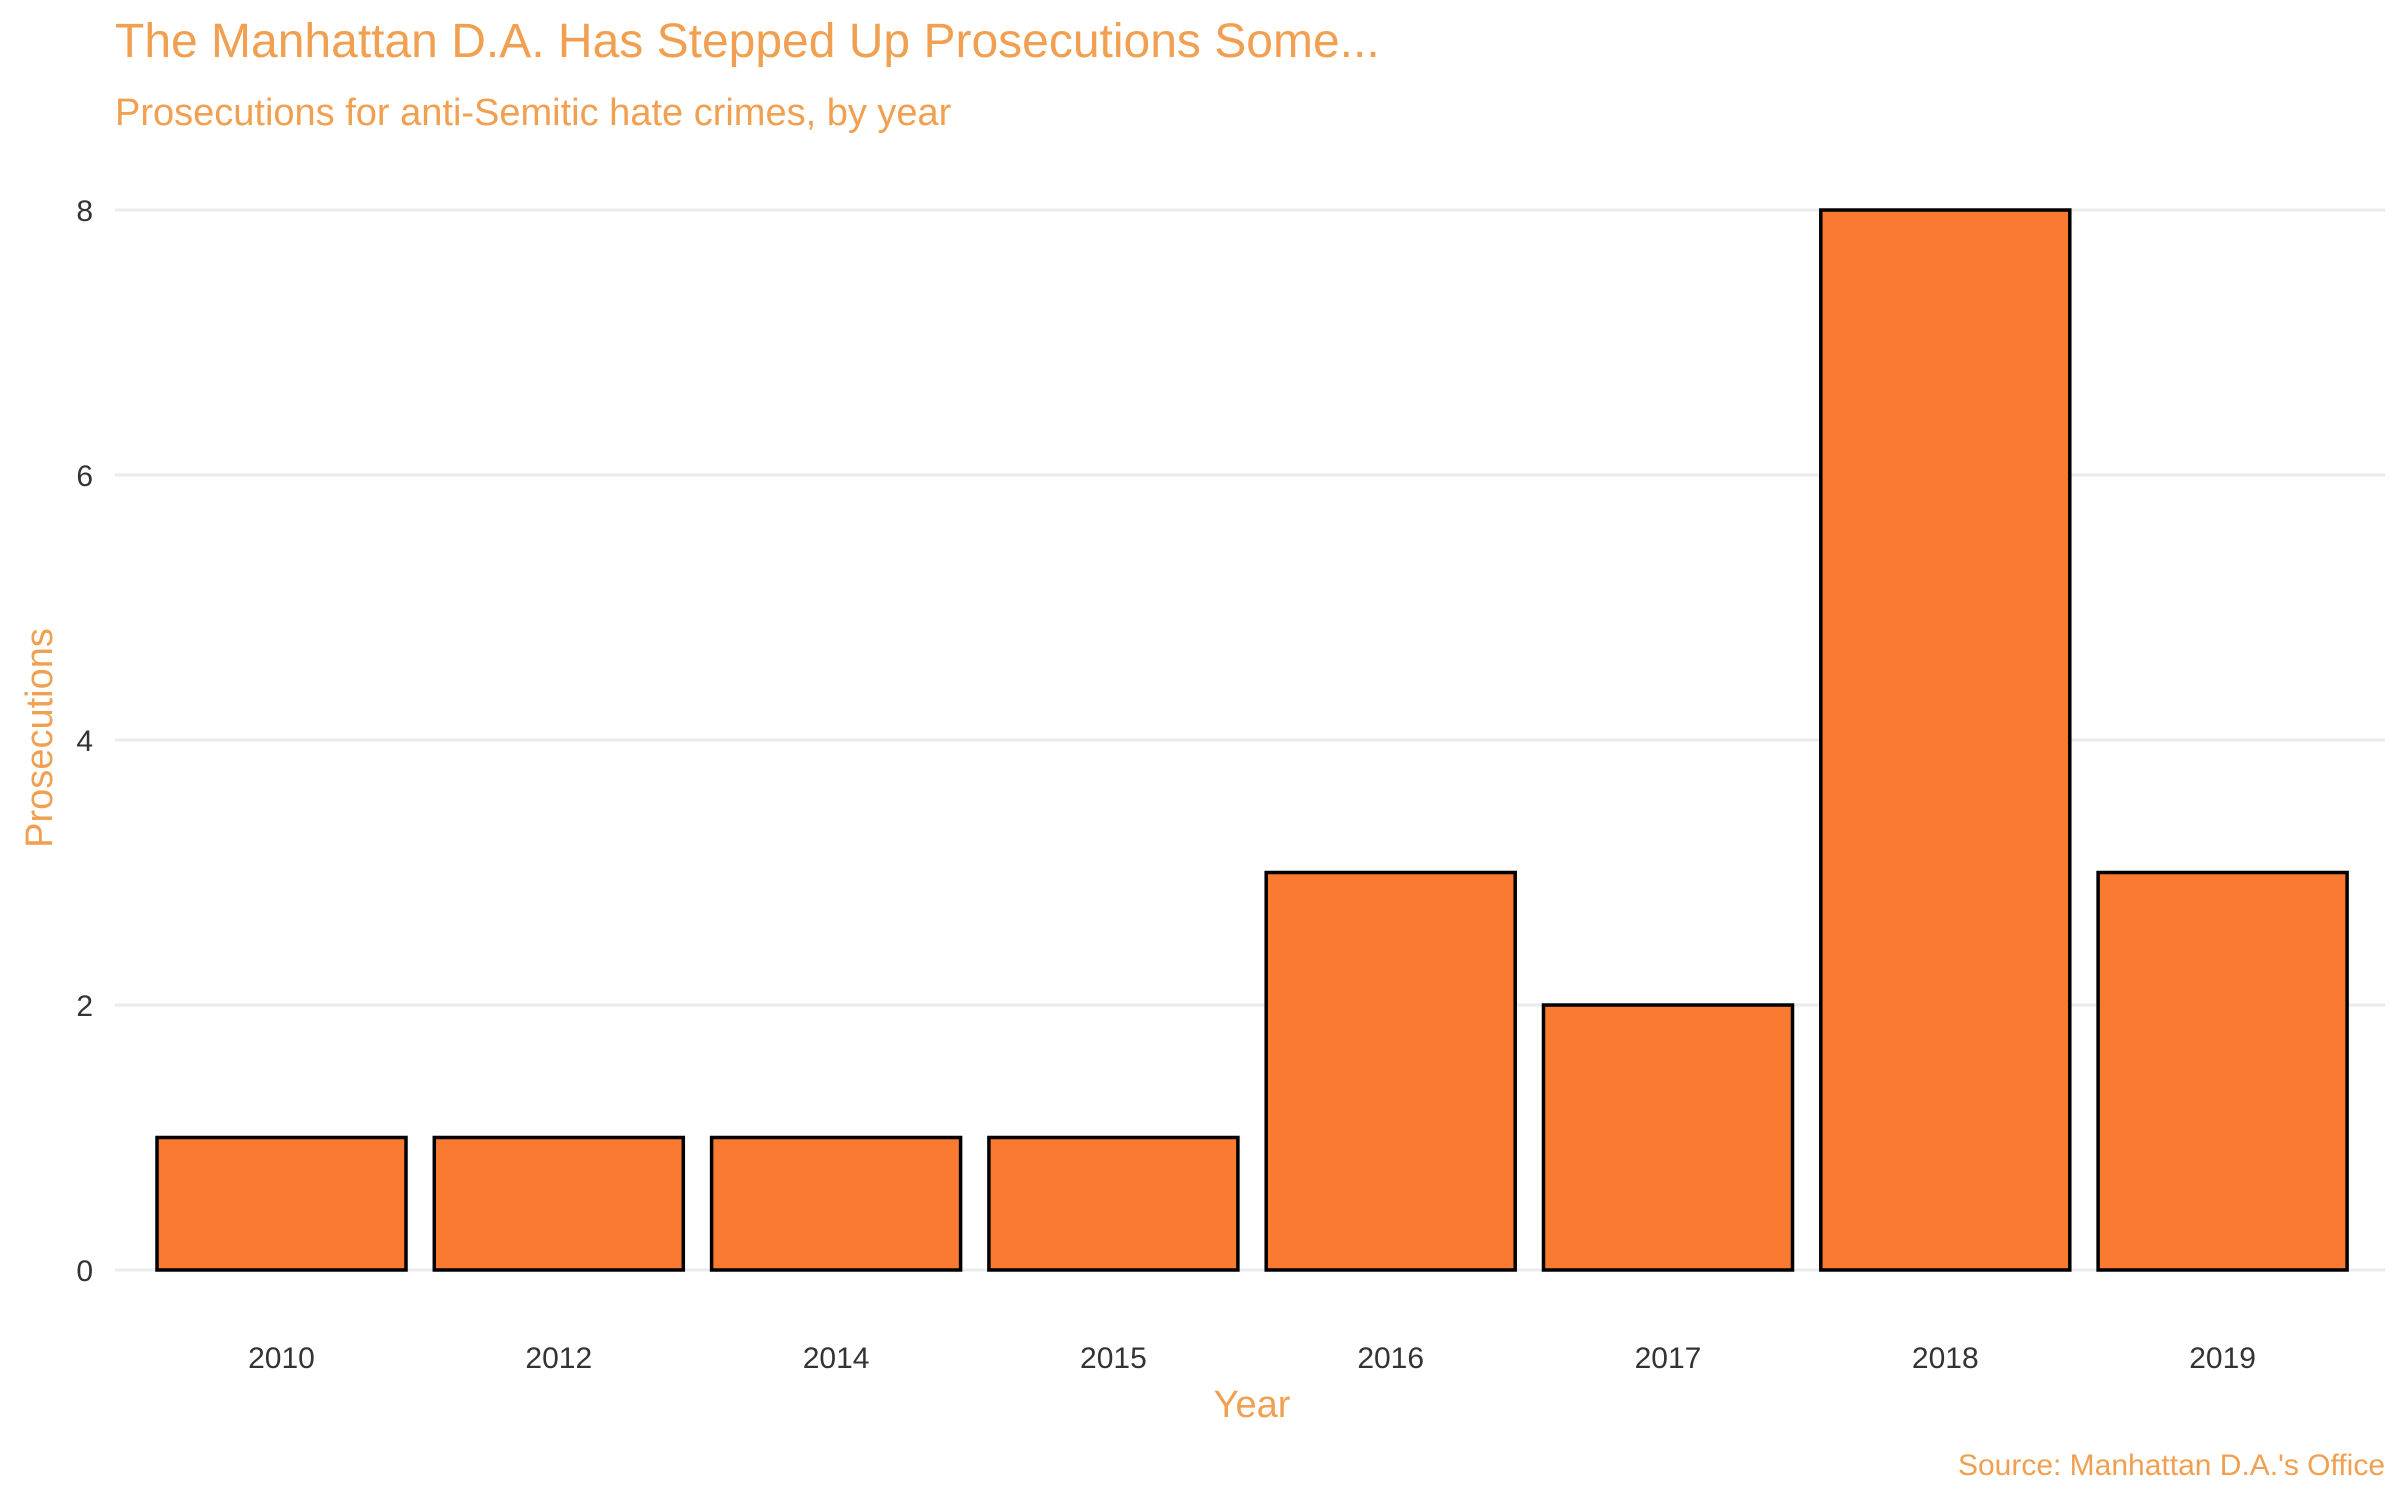 The width and height of the screenshot is (2400, 1500). Describe the element at coordinates (1390, 1358) in the screenshot. I see `x-tick-label: 2016` at that location.